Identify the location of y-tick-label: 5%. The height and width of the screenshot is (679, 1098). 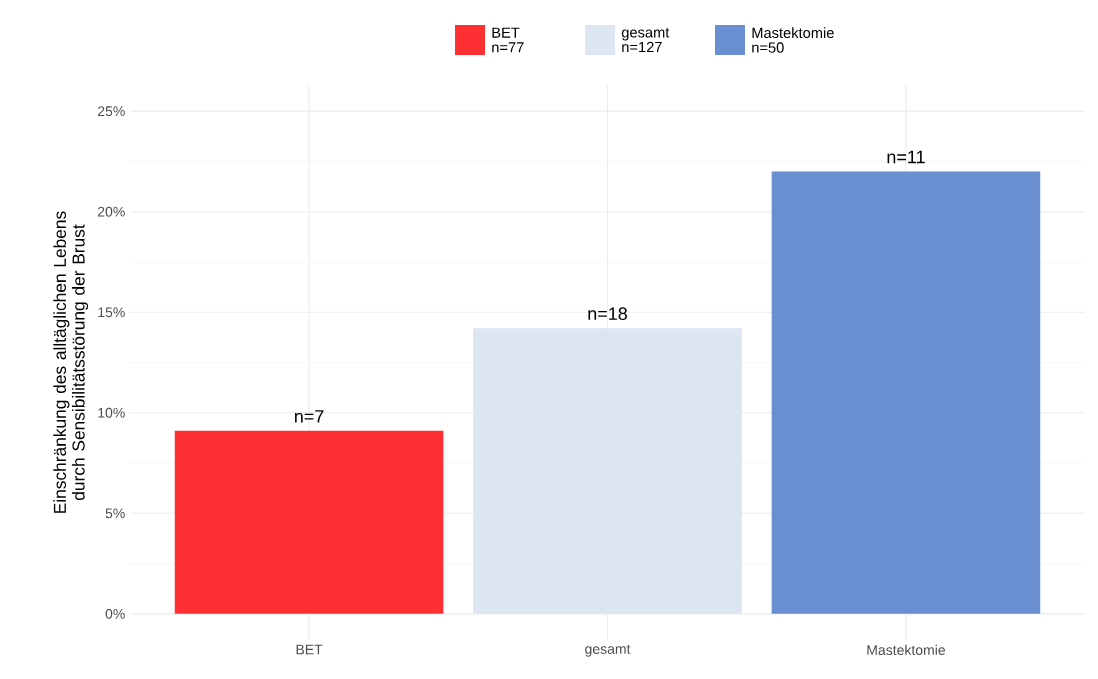
(115, 513).